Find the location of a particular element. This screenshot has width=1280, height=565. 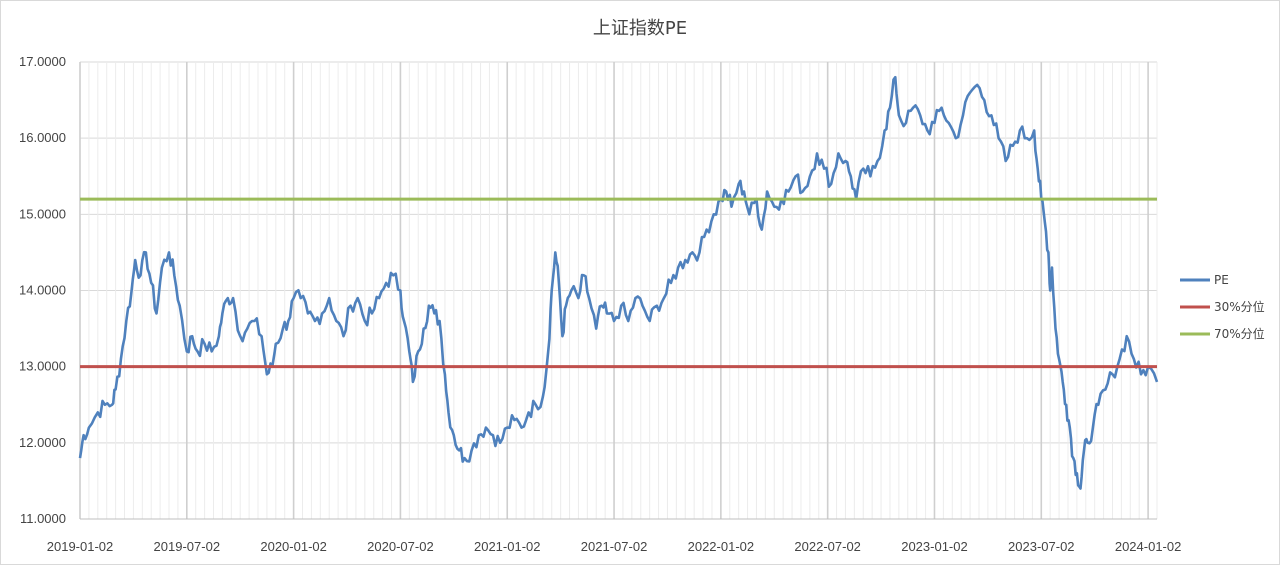

legend-label: PE is located at coordinates (1221, 280).